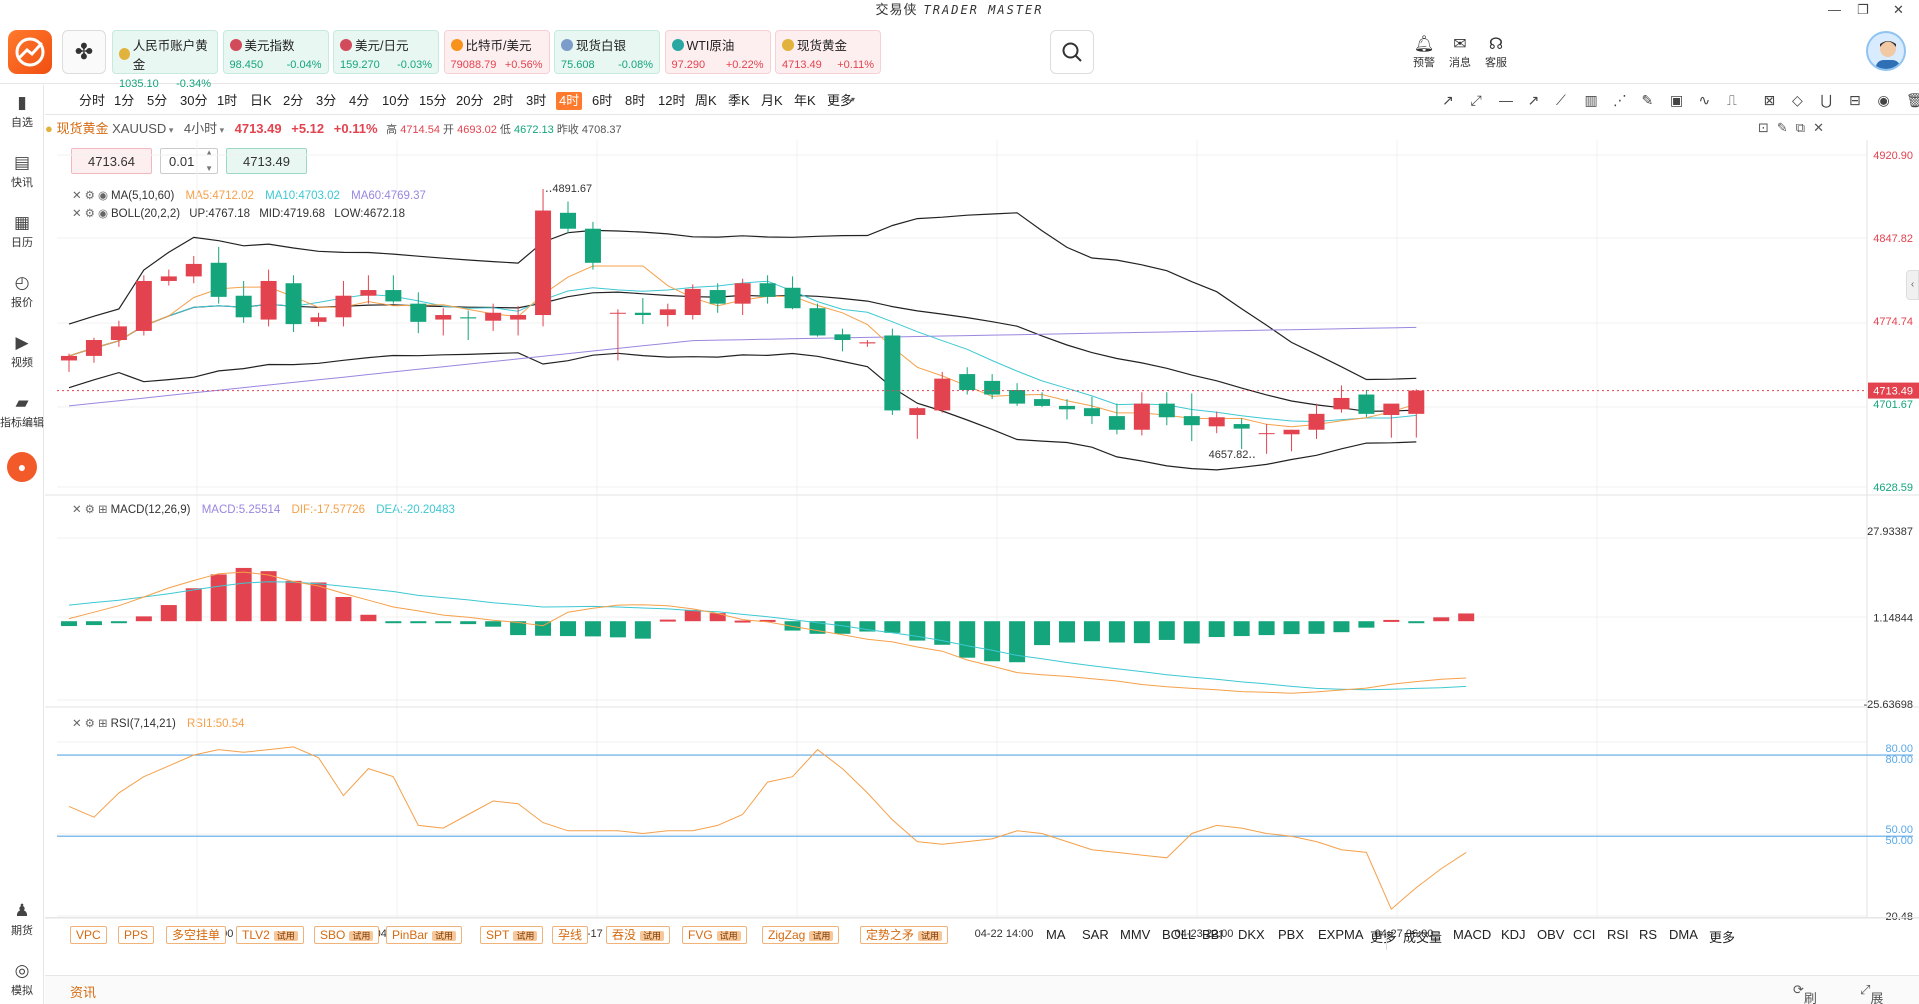  Describe the element at coordinates (635, 100) in the screenshot. I see `period-tab: 8时` at that location.